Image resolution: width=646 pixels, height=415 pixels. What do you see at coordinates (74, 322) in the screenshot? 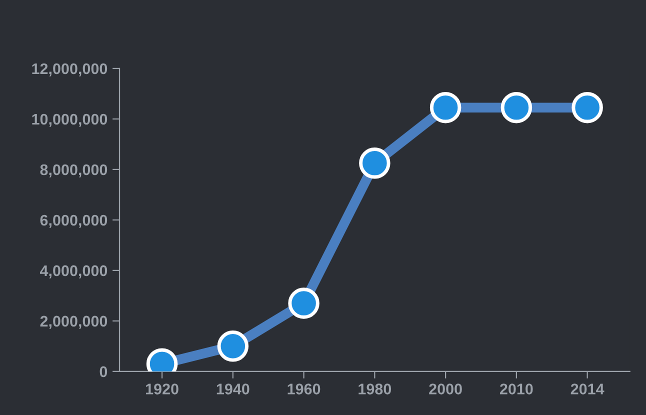
I see `y-tick-label: 2,000,000` at bounding box center [74, 322].